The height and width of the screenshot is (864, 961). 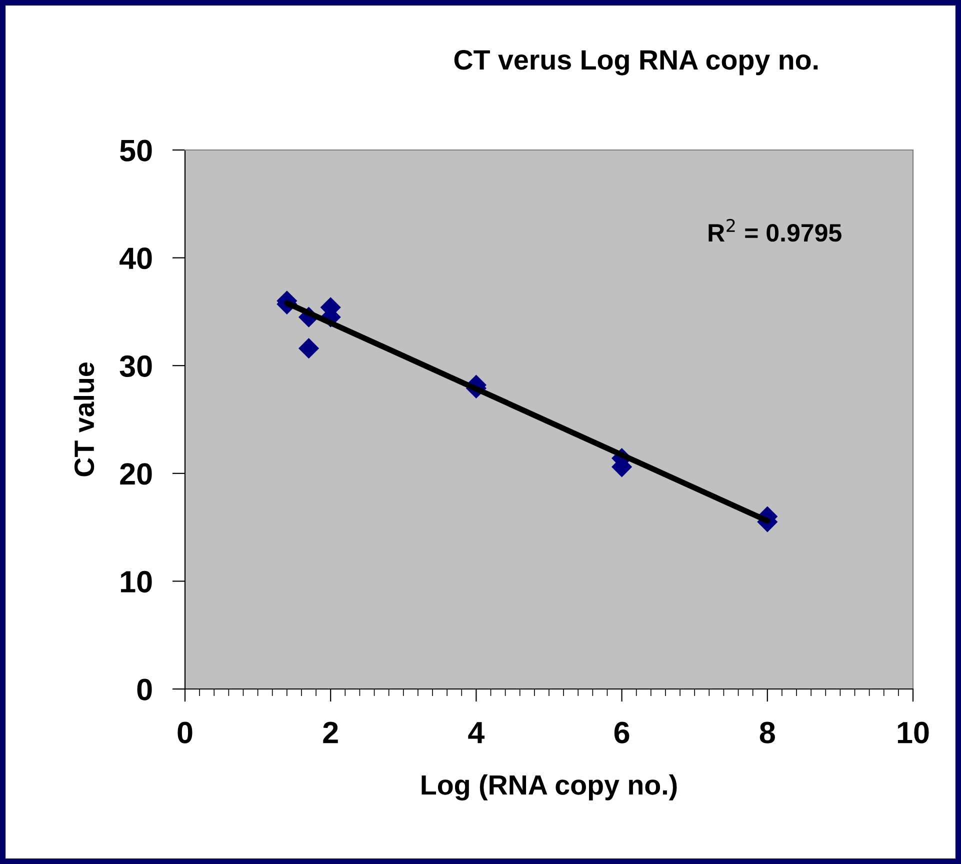 I want to click on y-tick-label: 10, so click(x=136, y=581).